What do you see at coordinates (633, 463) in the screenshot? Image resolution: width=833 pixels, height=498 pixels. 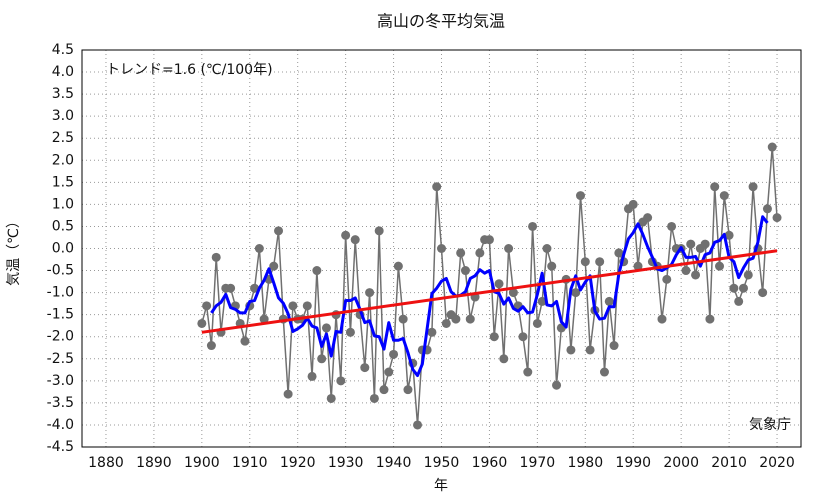 I see `x-tick-label: 1990` at bounding box center [633, 463].